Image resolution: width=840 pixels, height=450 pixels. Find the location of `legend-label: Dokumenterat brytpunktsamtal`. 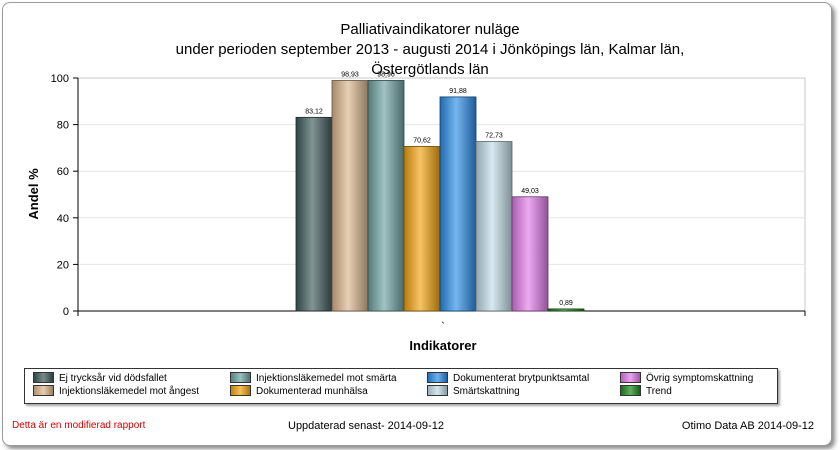

legend-label: Dokumenterat brytpunktsamtal is located at coordinates (521, 379).